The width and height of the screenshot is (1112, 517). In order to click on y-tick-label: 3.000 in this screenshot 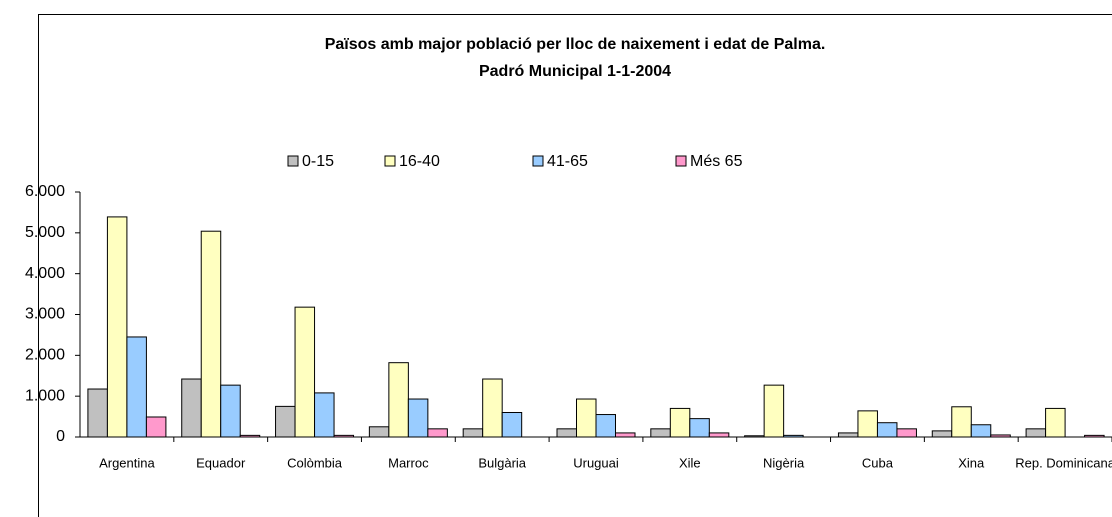, I will do `click(45, 314)`.